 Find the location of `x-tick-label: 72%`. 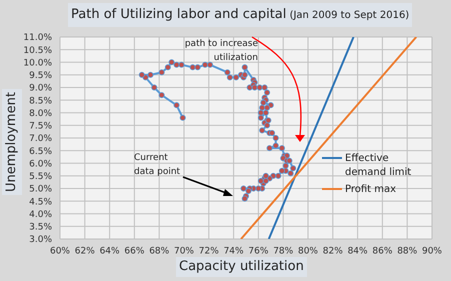

x-tick-label: 72% is located at coordinates (209, 251).